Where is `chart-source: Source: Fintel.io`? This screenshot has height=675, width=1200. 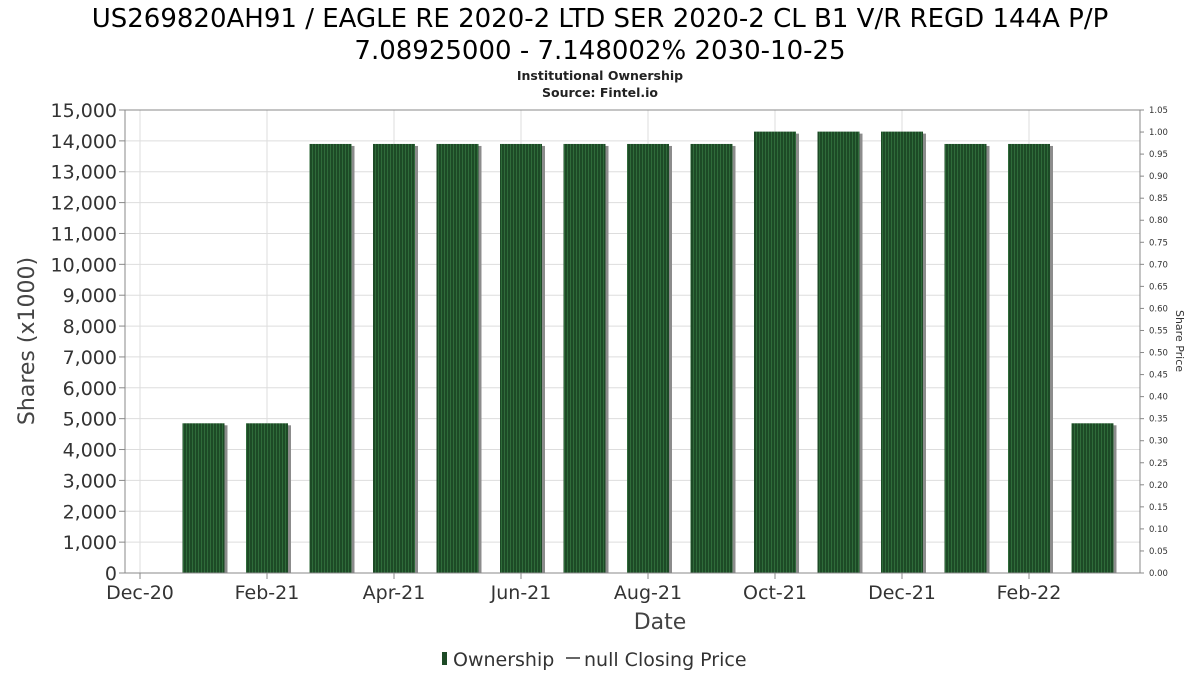
chart-source: Source: Fintel.io is located at coordinates (600, 92).